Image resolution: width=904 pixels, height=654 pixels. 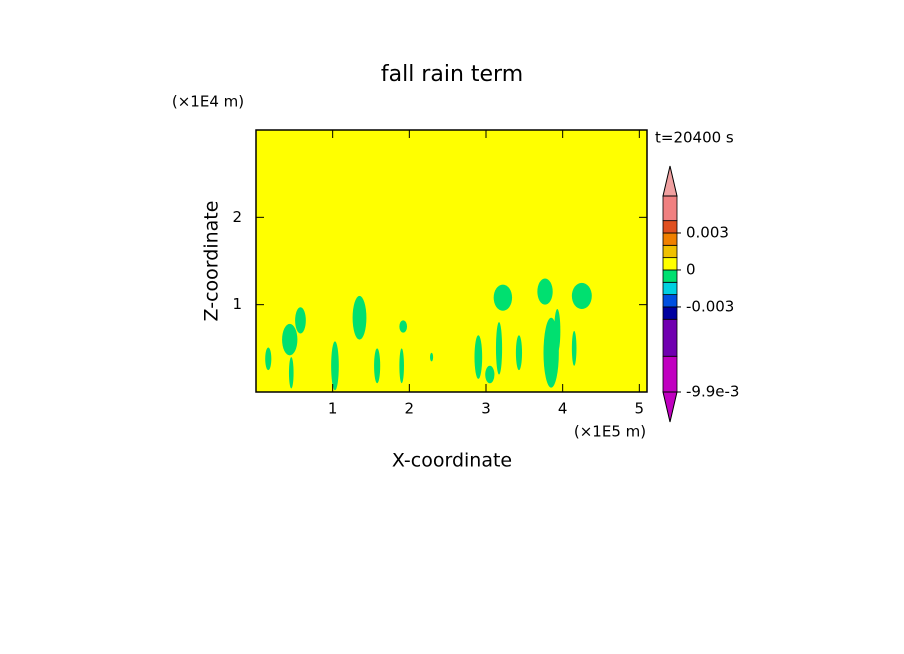 What do you see at coordinates (670, 181) in the screenshot?
I see `colorbar-extend-high` at bounding box center [670, 181].